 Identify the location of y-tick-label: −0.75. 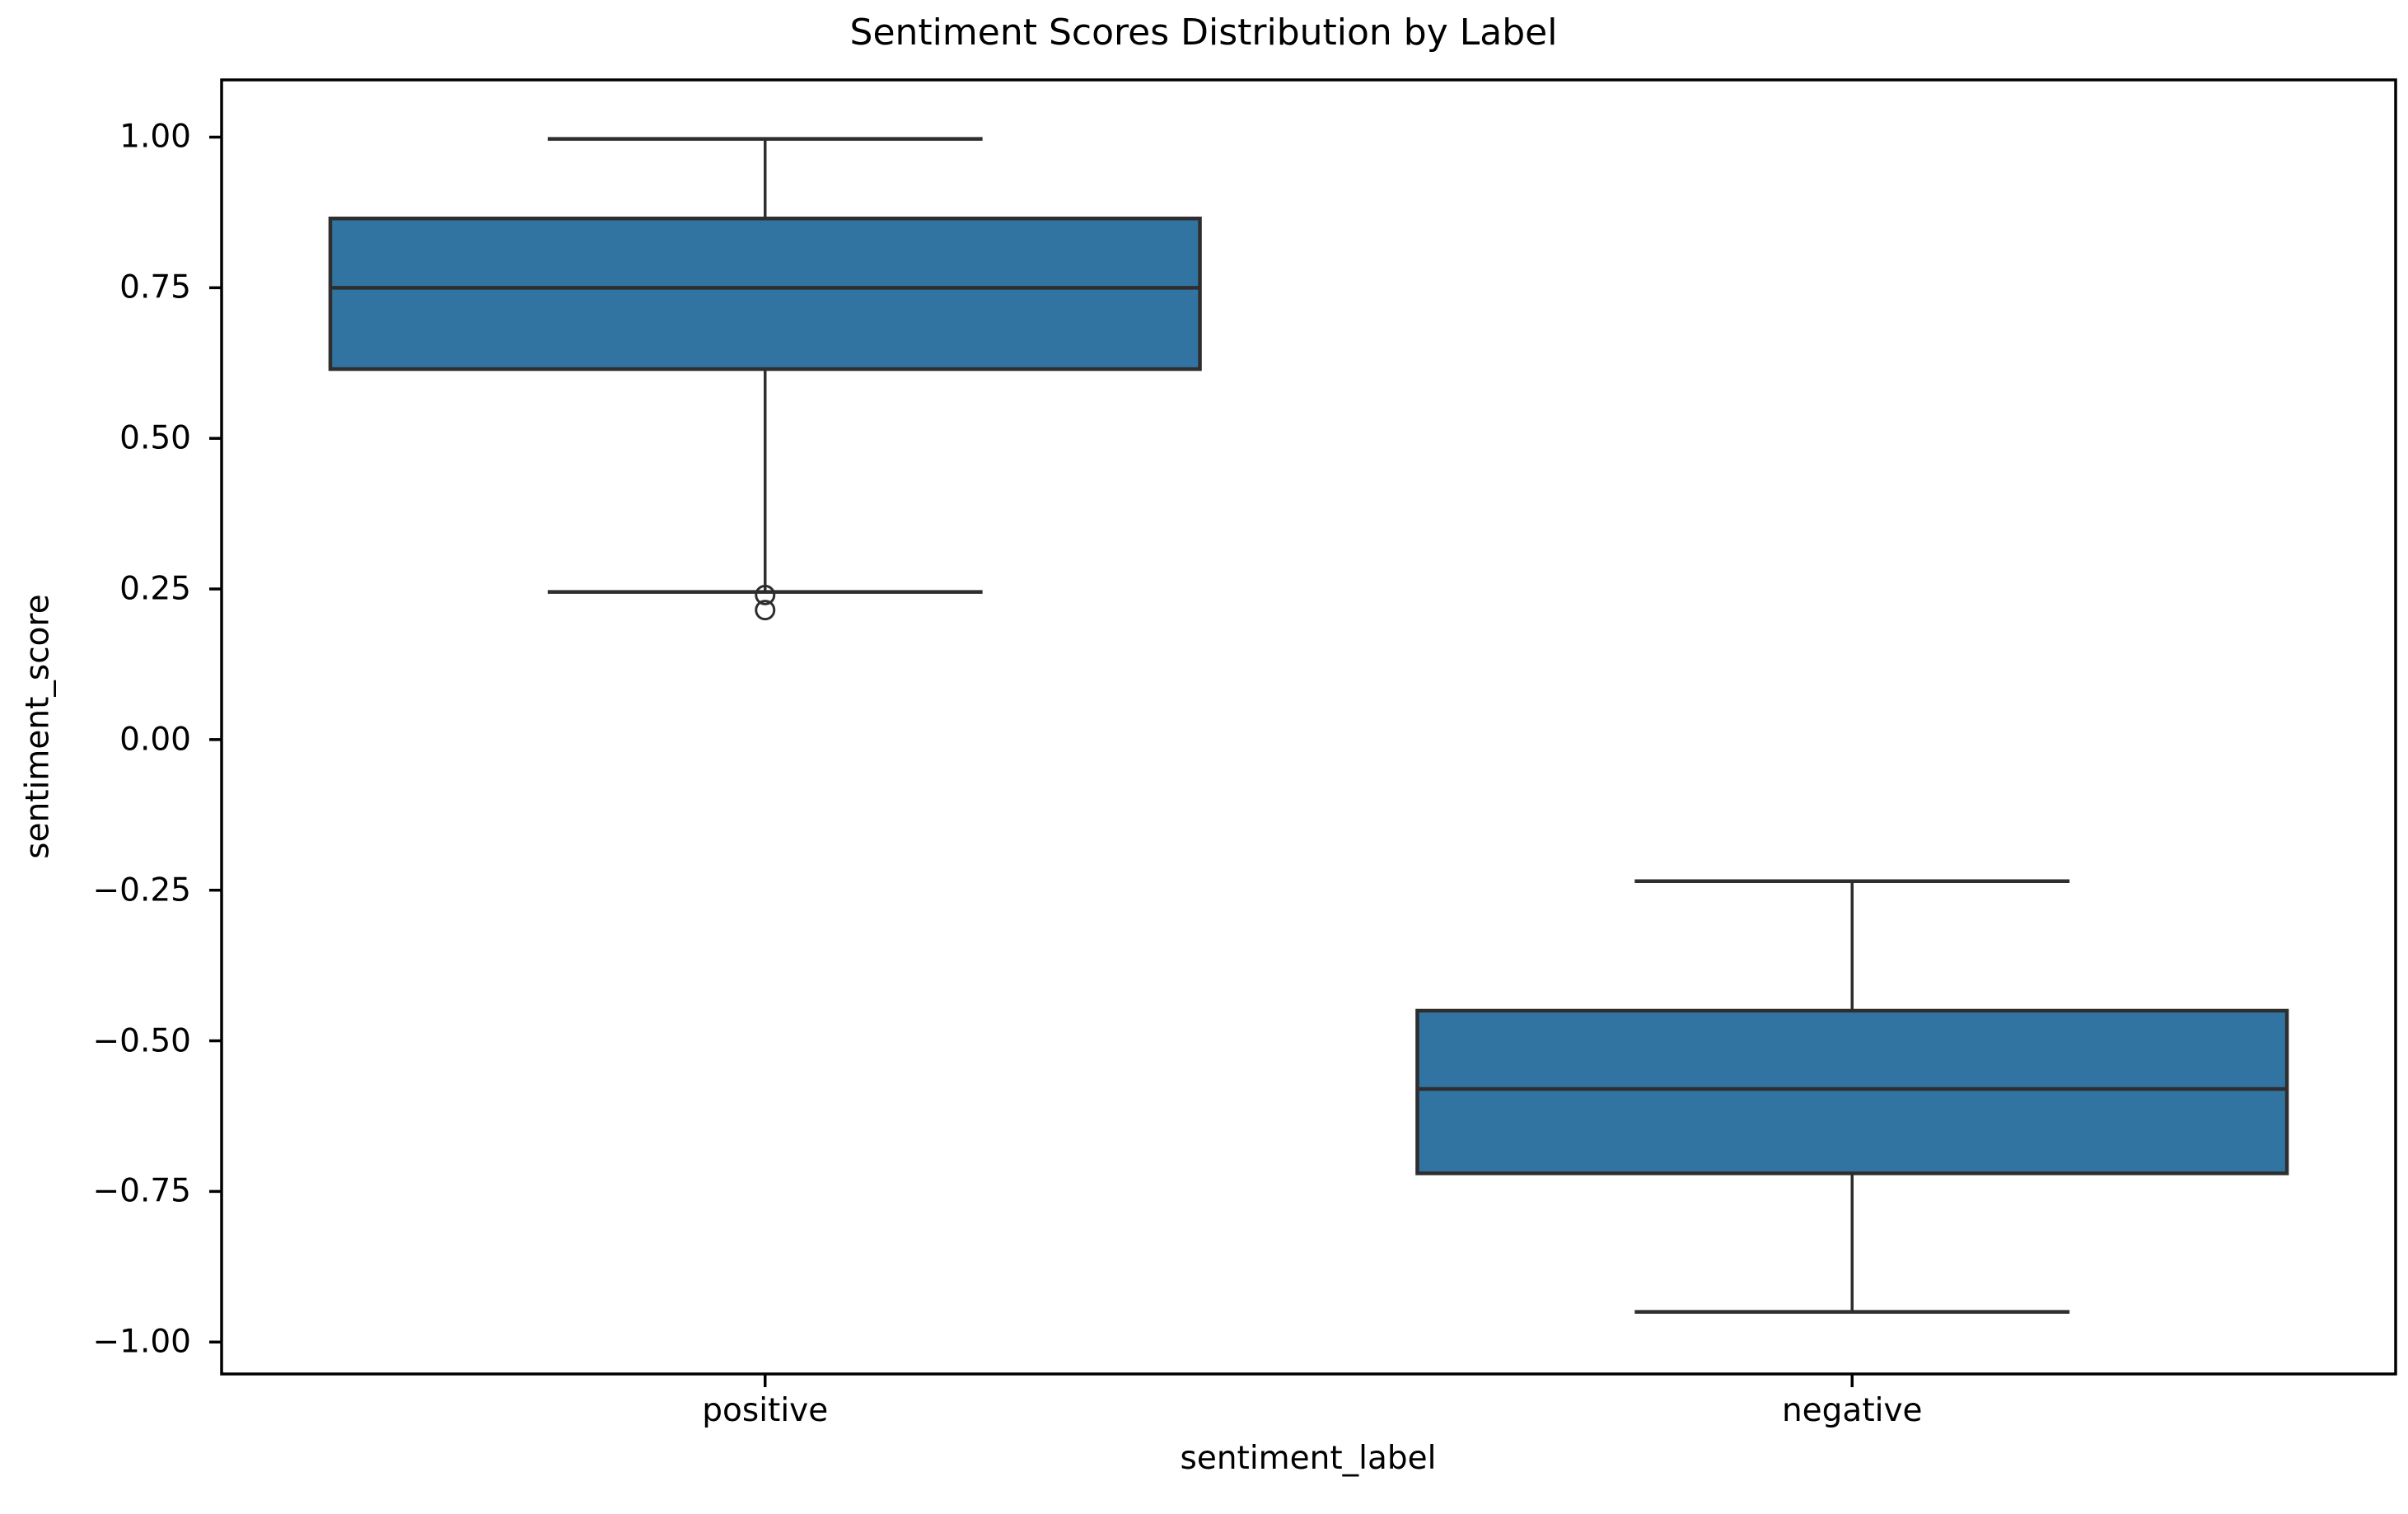
(142, 1191).